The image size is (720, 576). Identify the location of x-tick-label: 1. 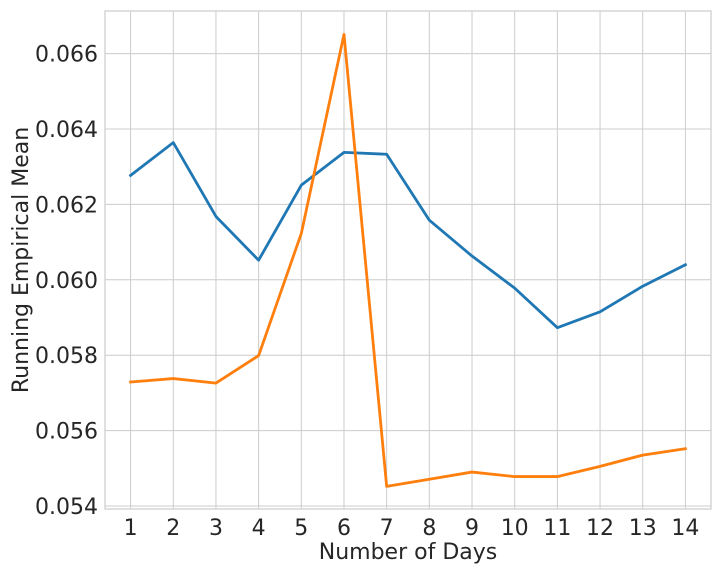
(131, 528).